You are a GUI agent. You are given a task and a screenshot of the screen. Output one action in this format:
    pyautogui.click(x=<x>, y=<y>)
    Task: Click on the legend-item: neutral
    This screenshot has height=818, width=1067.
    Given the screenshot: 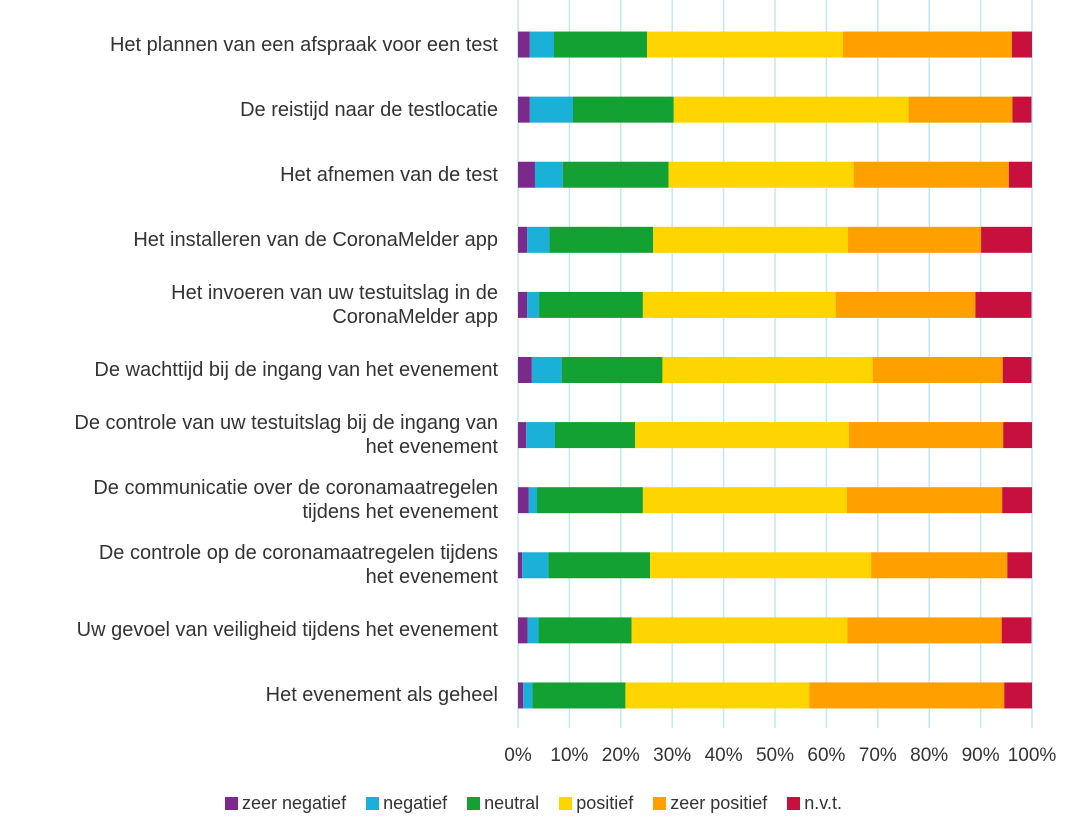 What is the action you would take?
    pyautogui.click(x=503, y=803)
    